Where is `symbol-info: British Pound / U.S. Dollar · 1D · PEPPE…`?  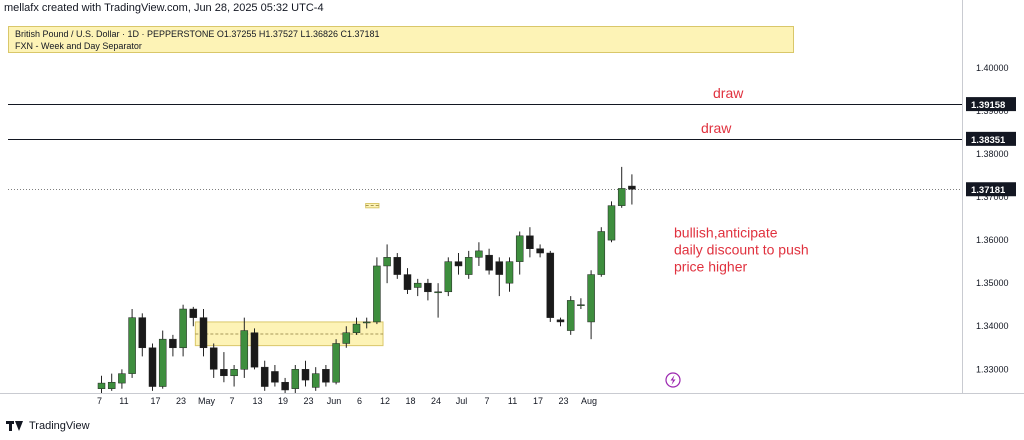 symbol-info: British Pound / U.S. Dollar · 1D · PEPPE… is located at coordinates (197, 34).